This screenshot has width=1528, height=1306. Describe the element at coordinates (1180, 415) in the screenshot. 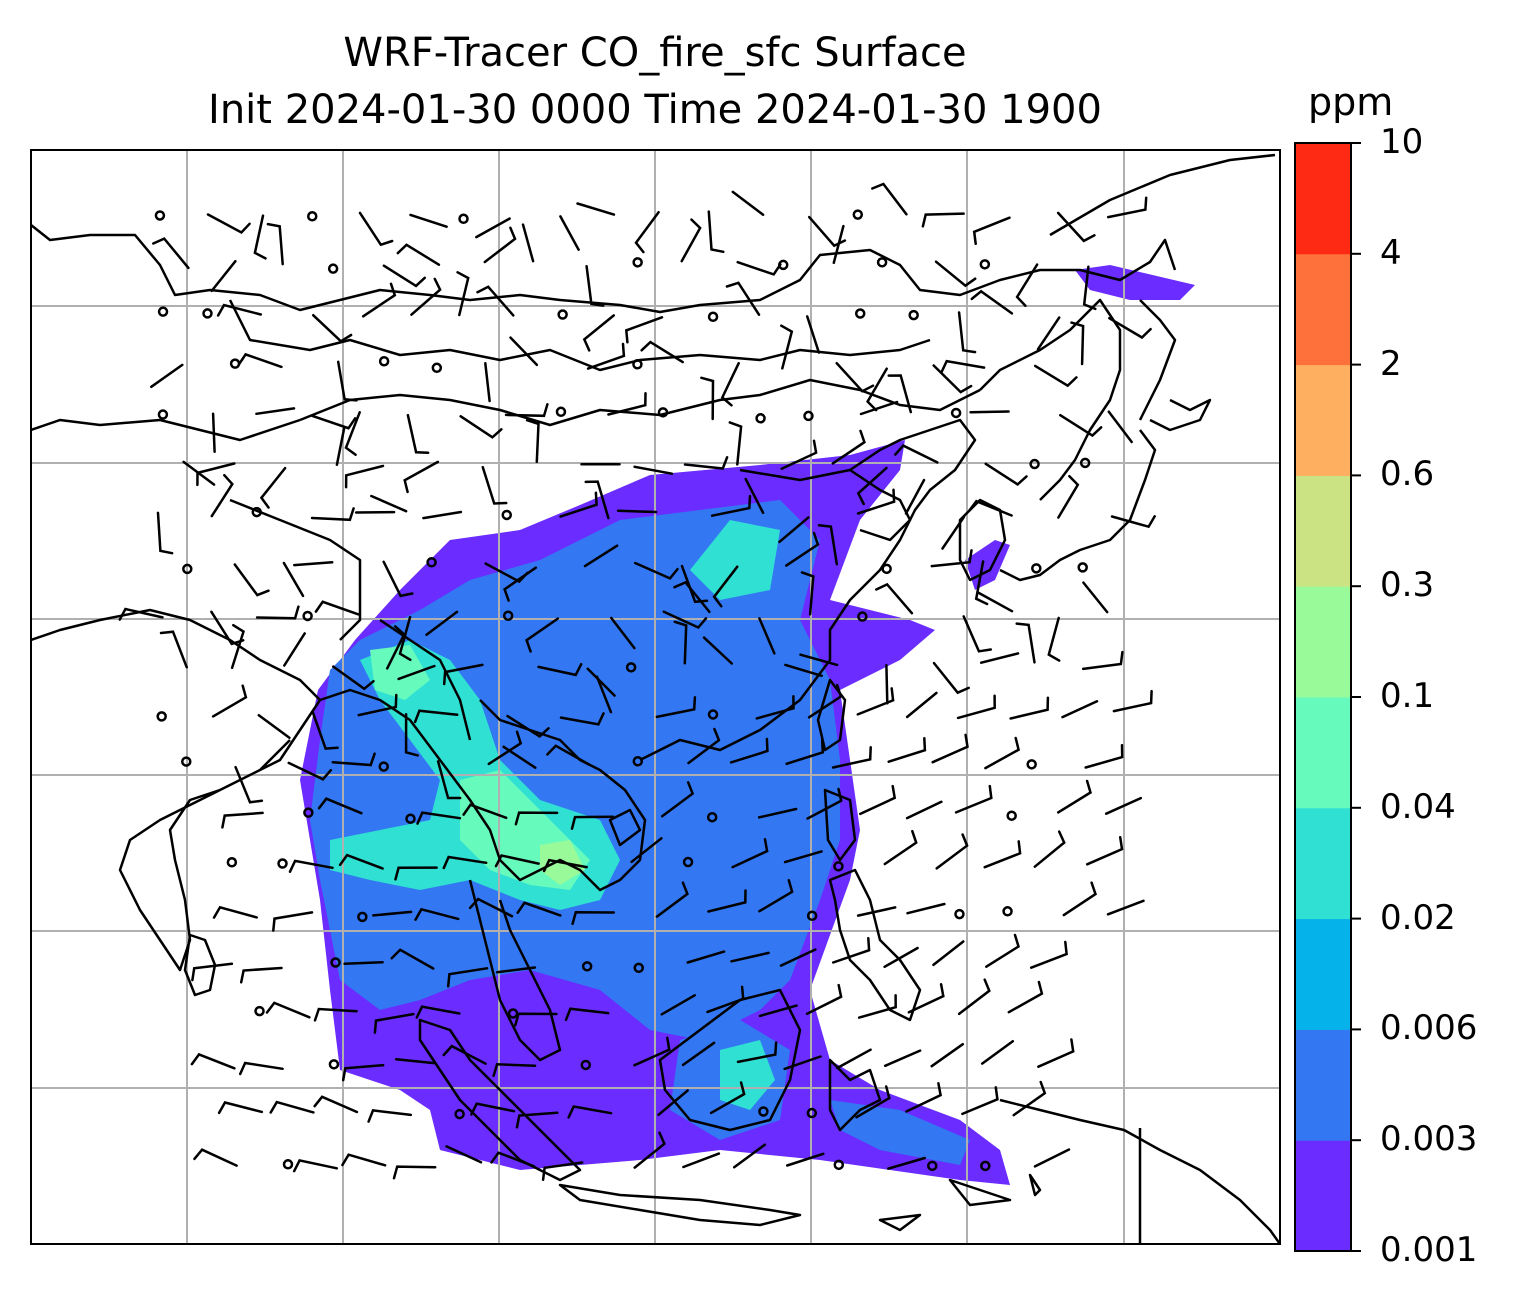

I see `coast-hokkaido` at that location.